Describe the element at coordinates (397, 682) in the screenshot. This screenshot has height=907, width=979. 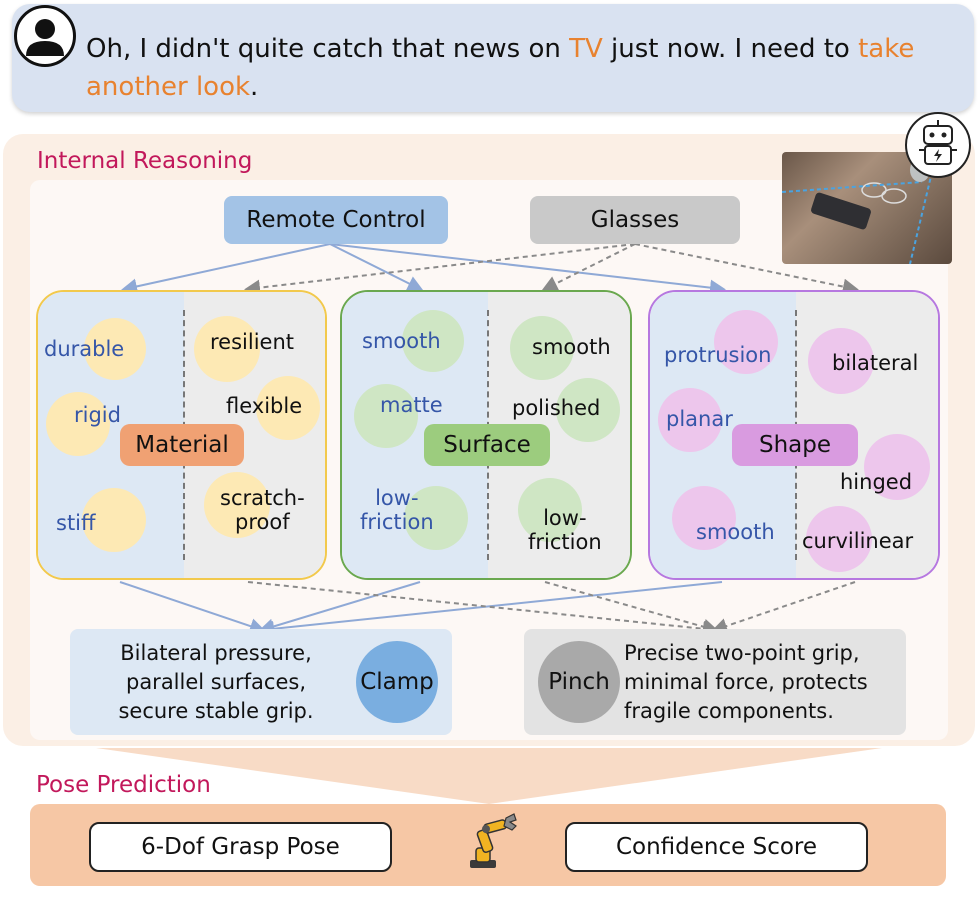
I see `clamp-label: Clamp` at that location.